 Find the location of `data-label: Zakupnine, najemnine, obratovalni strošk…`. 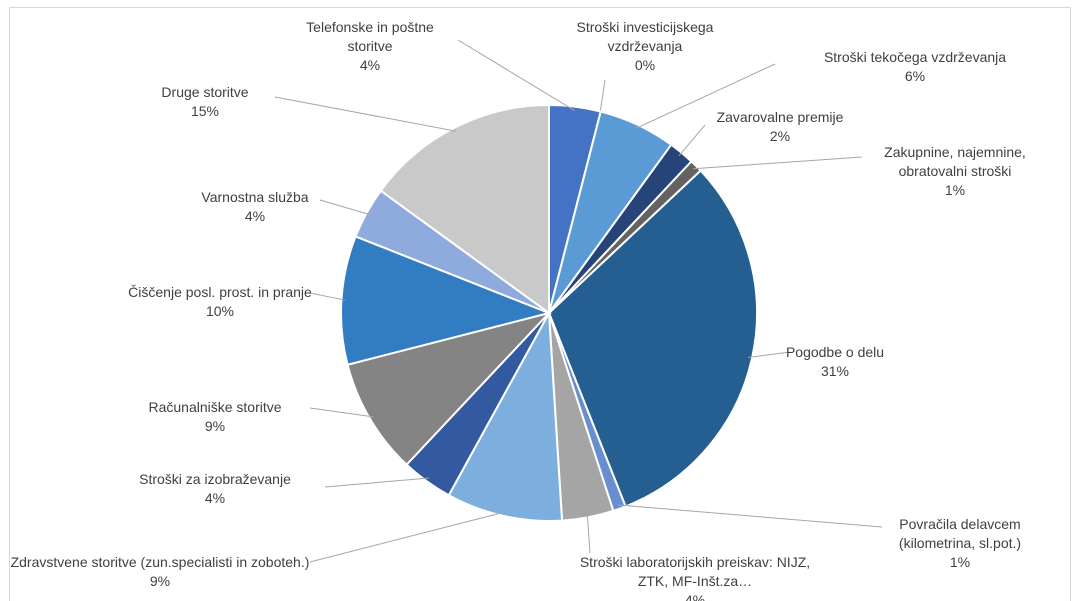

data-label: Zakupnine, najemnine, obratovalni strošk… is located at coordinates (955, 171).